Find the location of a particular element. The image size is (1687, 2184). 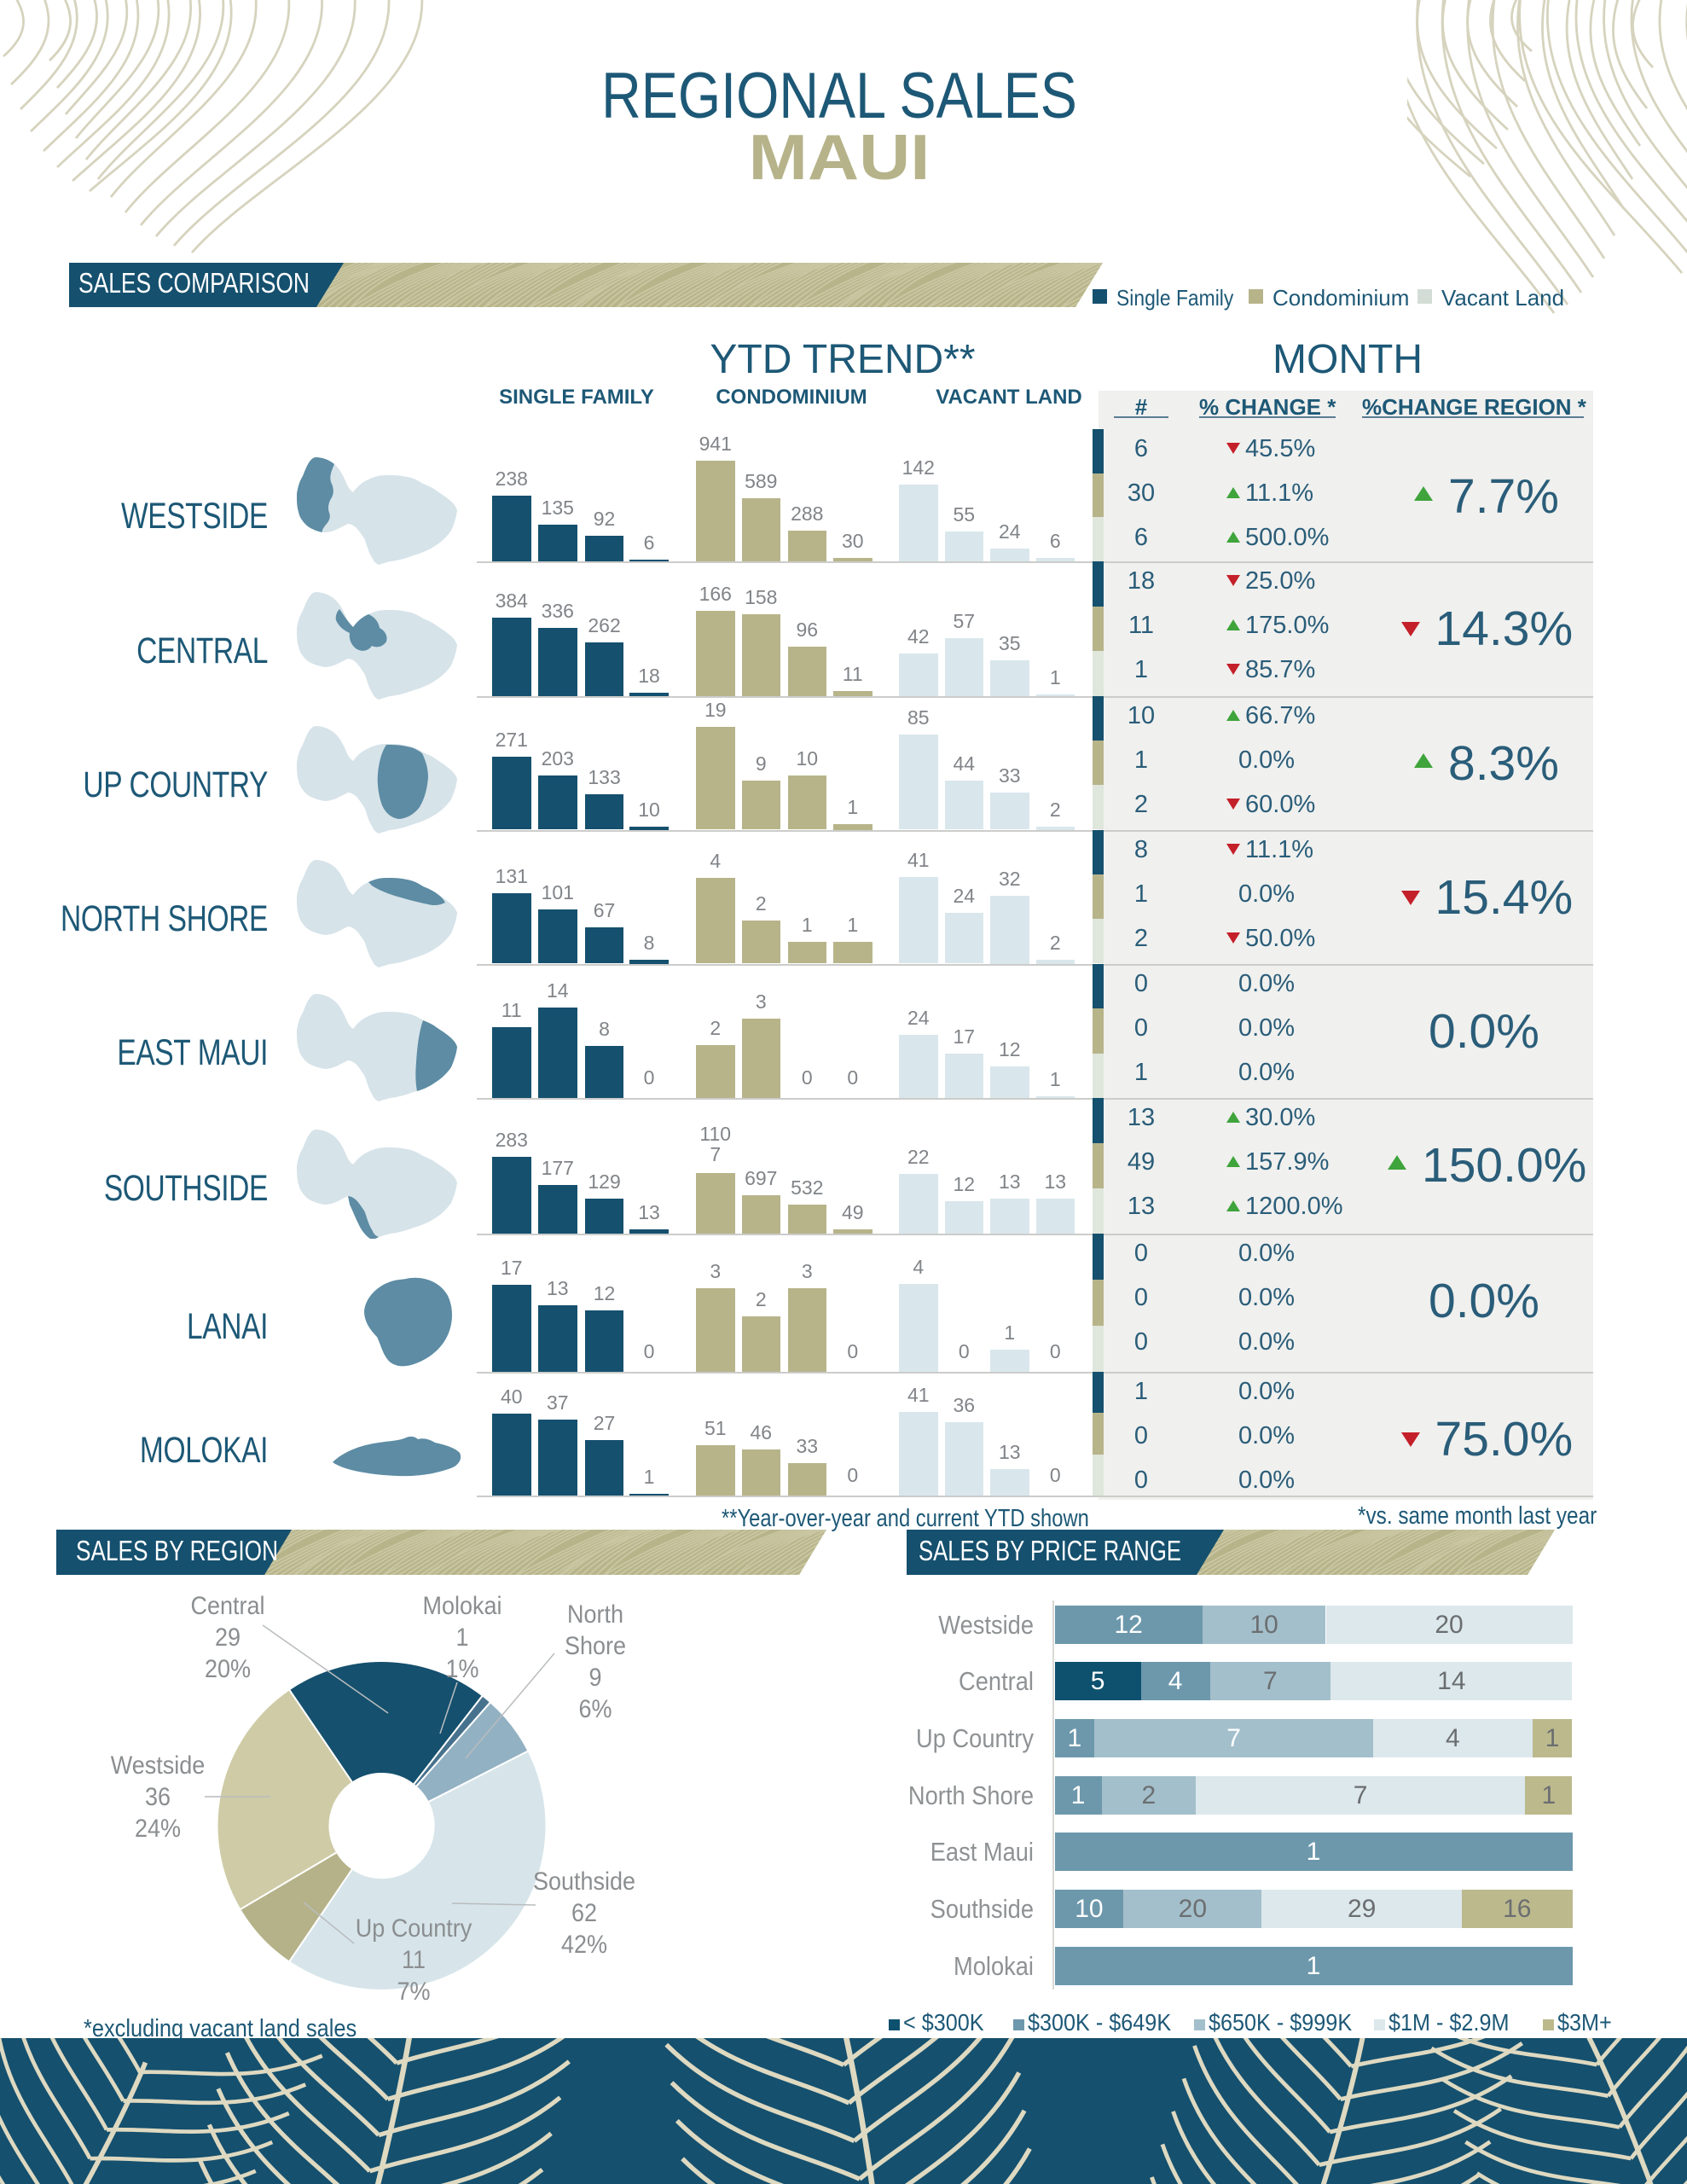

svg-text: SALES COMPARISON is located at coordinates (194, 283).